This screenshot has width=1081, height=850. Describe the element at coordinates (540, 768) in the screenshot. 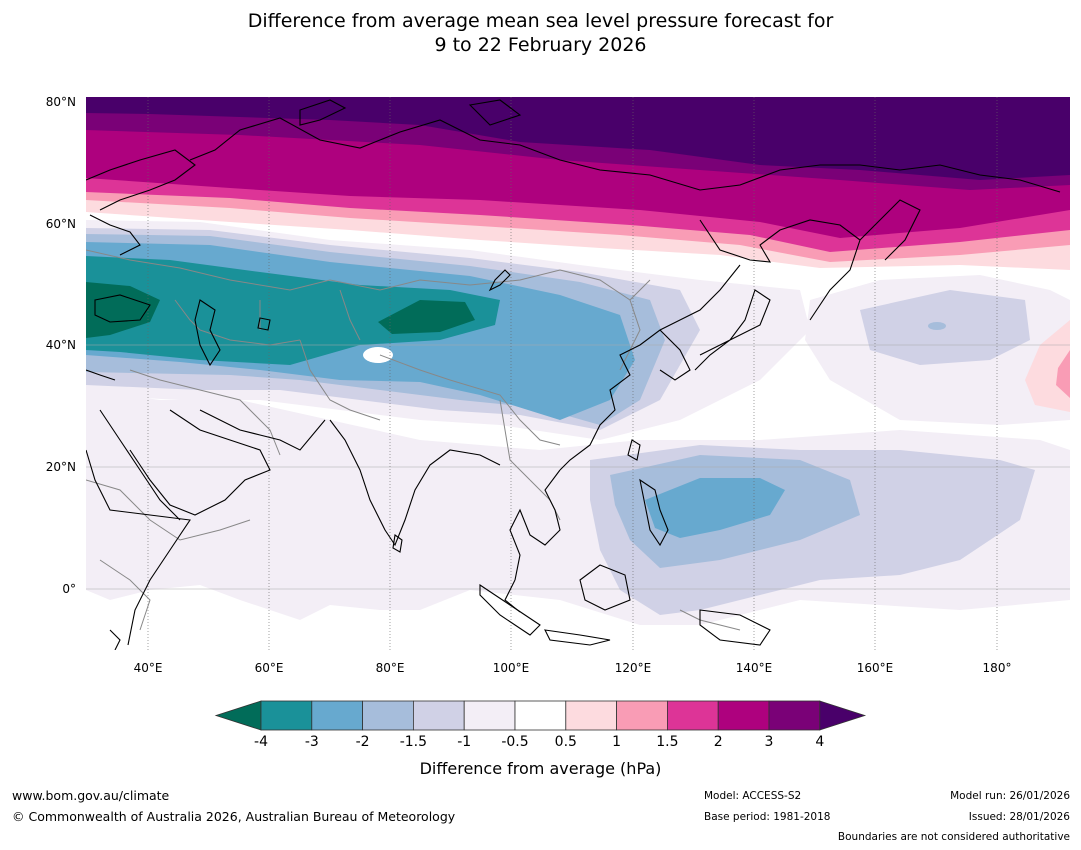

I see `colorbar-title: Difference from average (hPa)` at that location.